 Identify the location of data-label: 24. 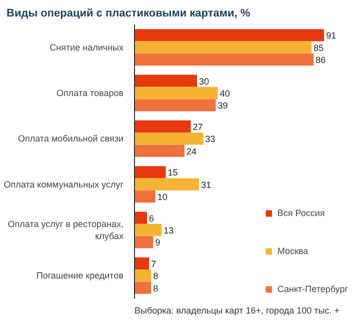
(191, 151).